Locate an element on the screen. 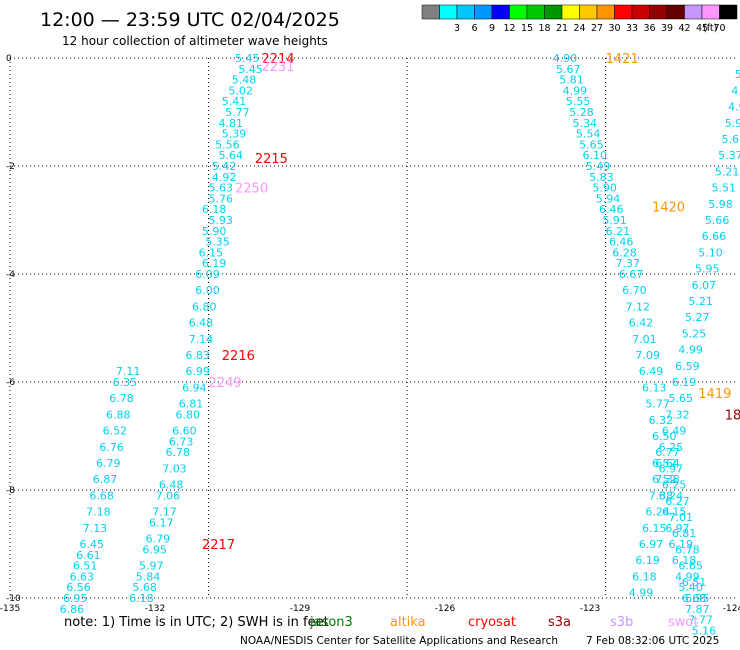  y-tick-label: -8 is located at coordinates (10, 491).